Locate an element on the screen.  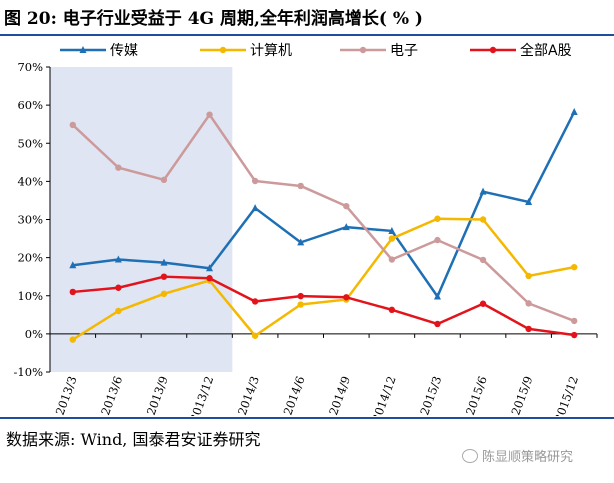
legend-label: 计算机 is located at coordinates (271, 51).